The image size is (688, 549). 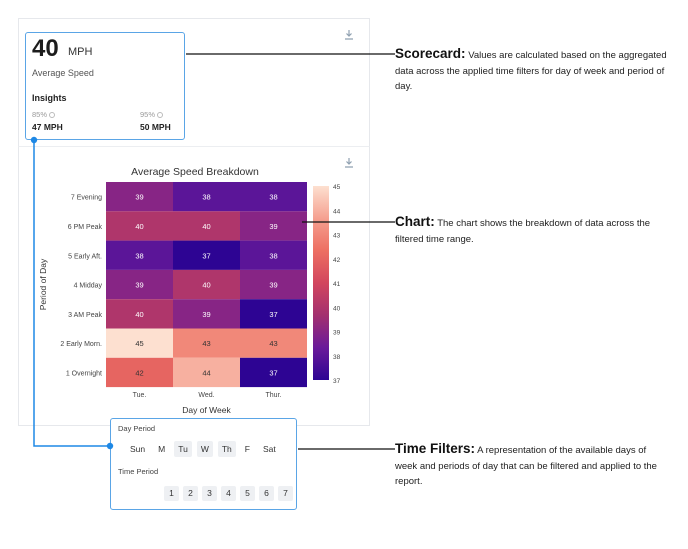 I want to click on score-unit: MPH, so click(x=80, y=52).